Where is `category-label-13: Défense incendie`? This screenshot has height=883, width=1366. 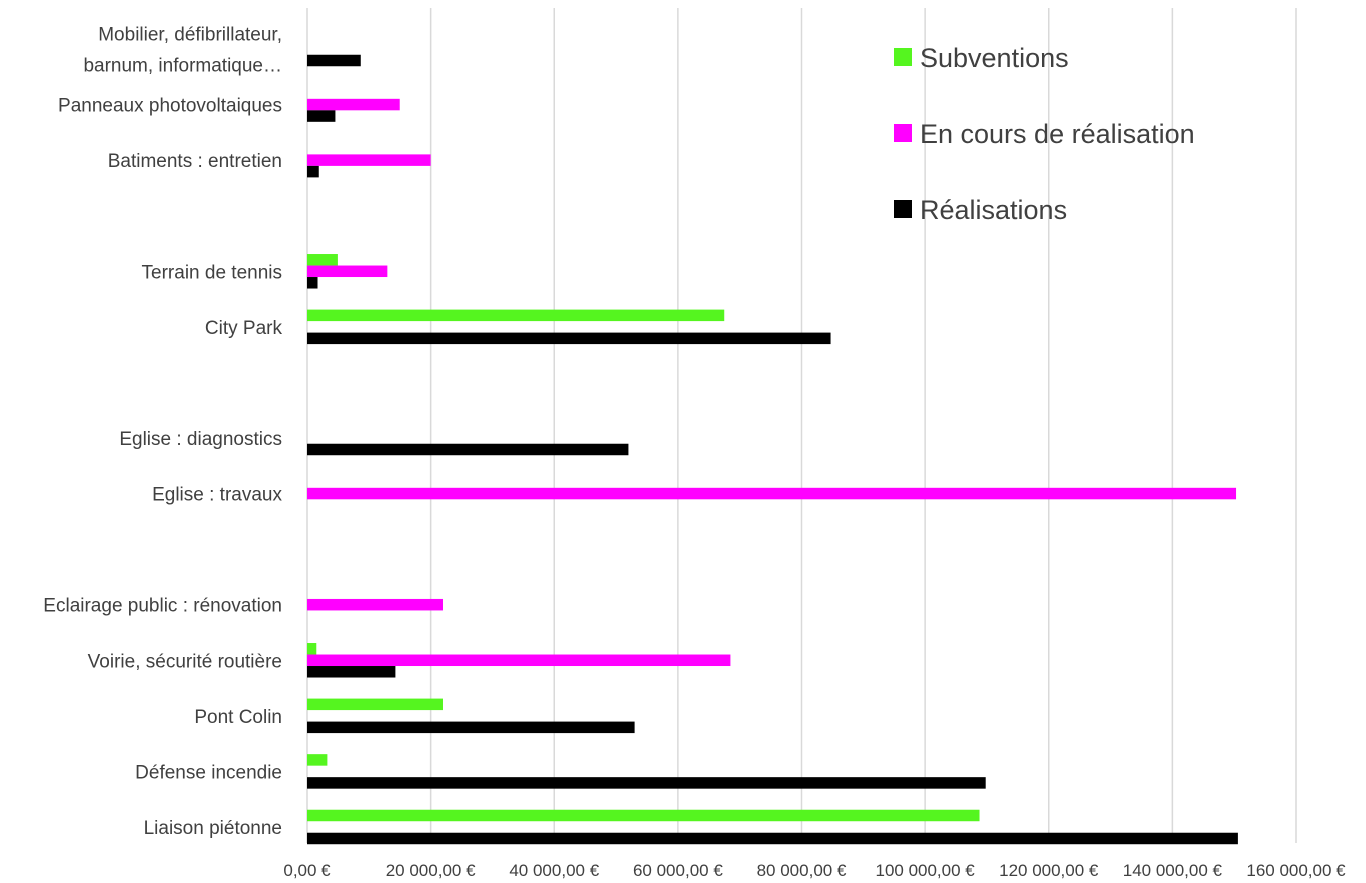
category-label-13: Défense incendie is located at coordinates (208, 772).